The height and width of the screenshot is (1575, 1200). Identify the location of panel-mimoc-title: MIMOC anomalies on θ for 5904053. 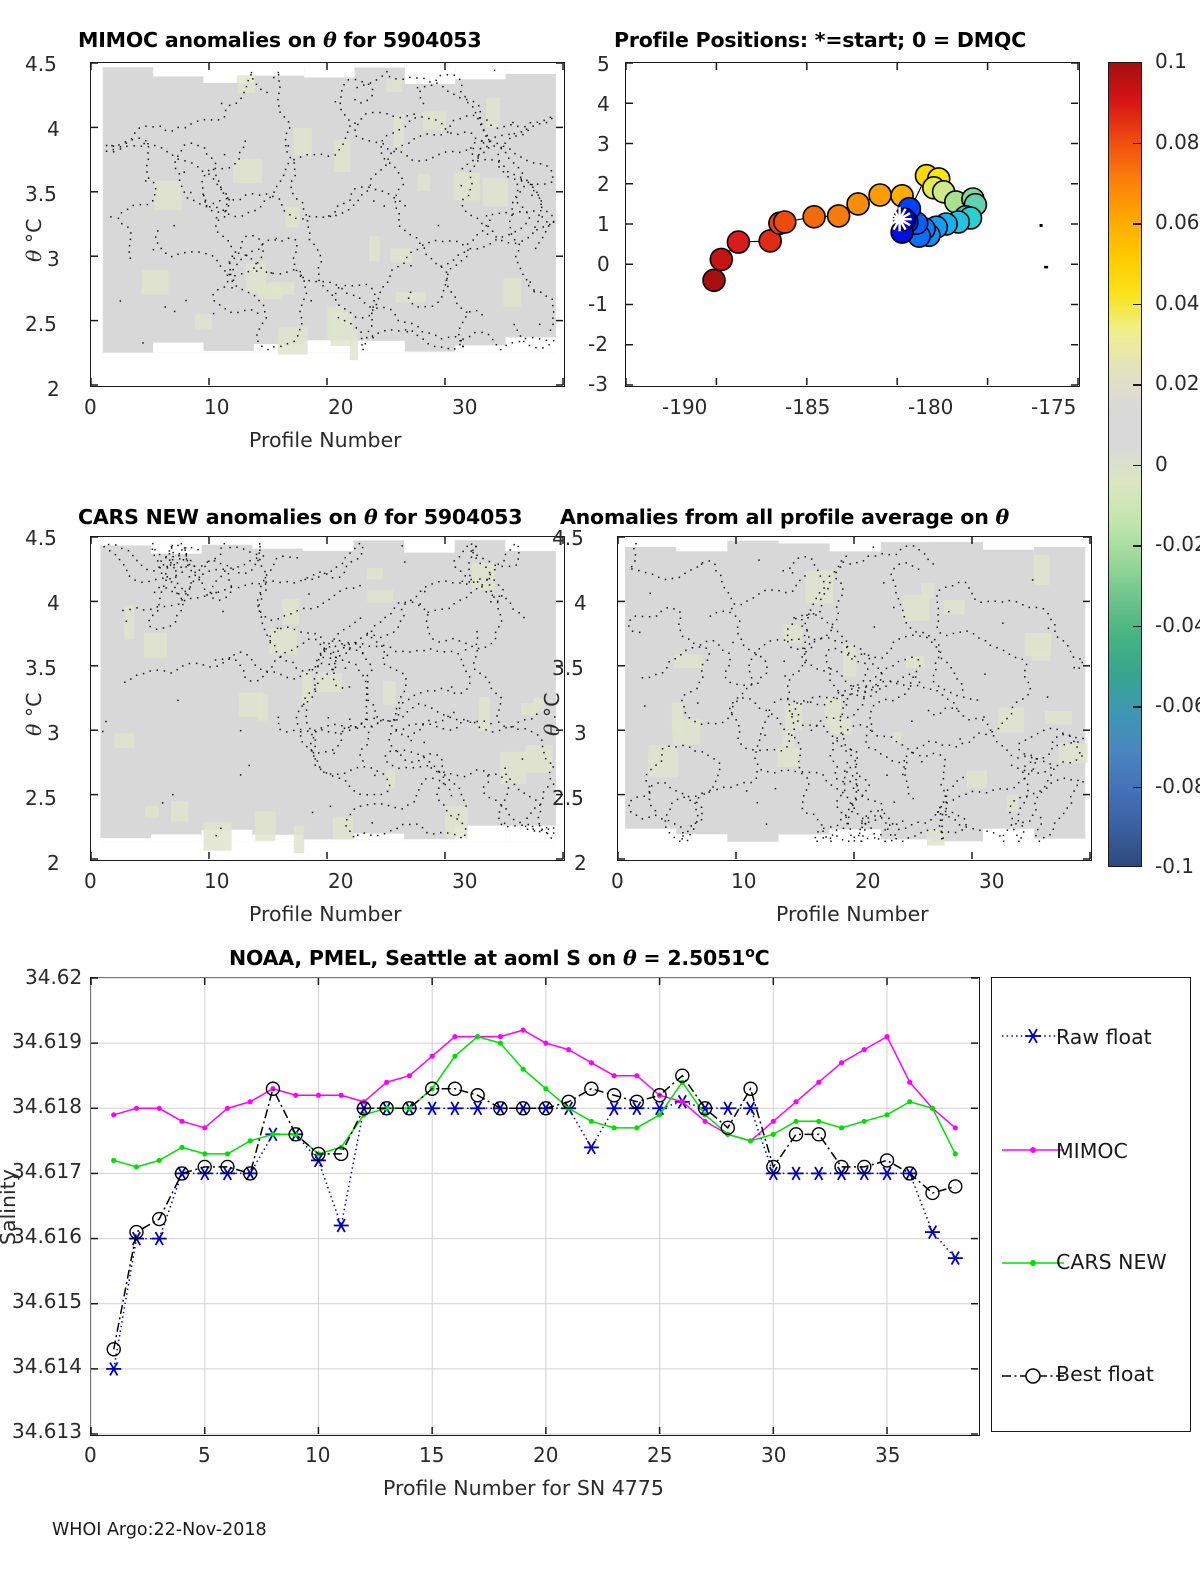
(280, 40).